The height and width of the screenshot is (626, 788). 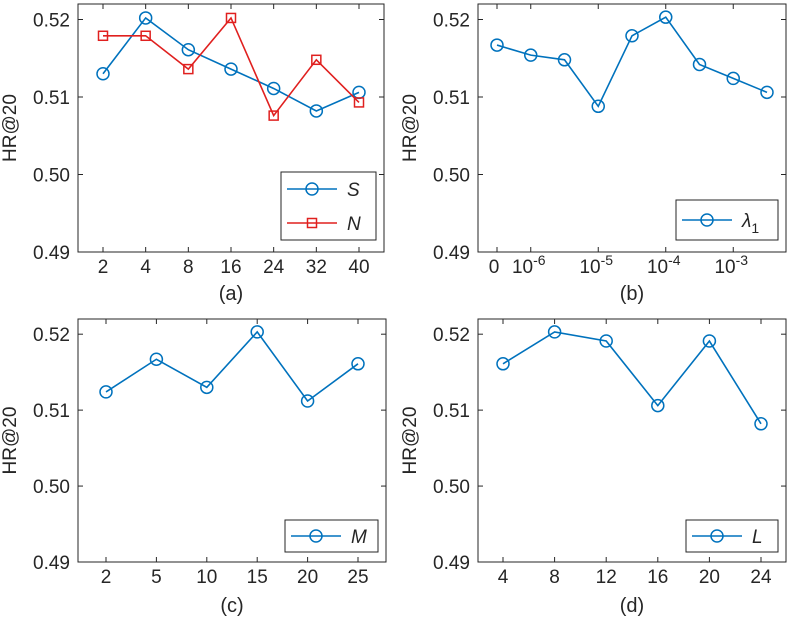 What do you see at coordinates (632, 294) in the screenshot?
I see `subplot-caption: (b)` at bounding box center [632, 294].